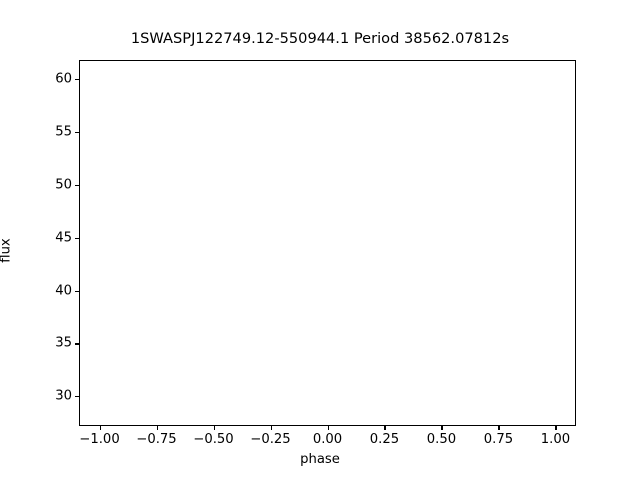 The image size is (640, 480). Describe the element at coordinates (327, 439) in the screenshot. I see `x-tick-label: 0.00` at that location.